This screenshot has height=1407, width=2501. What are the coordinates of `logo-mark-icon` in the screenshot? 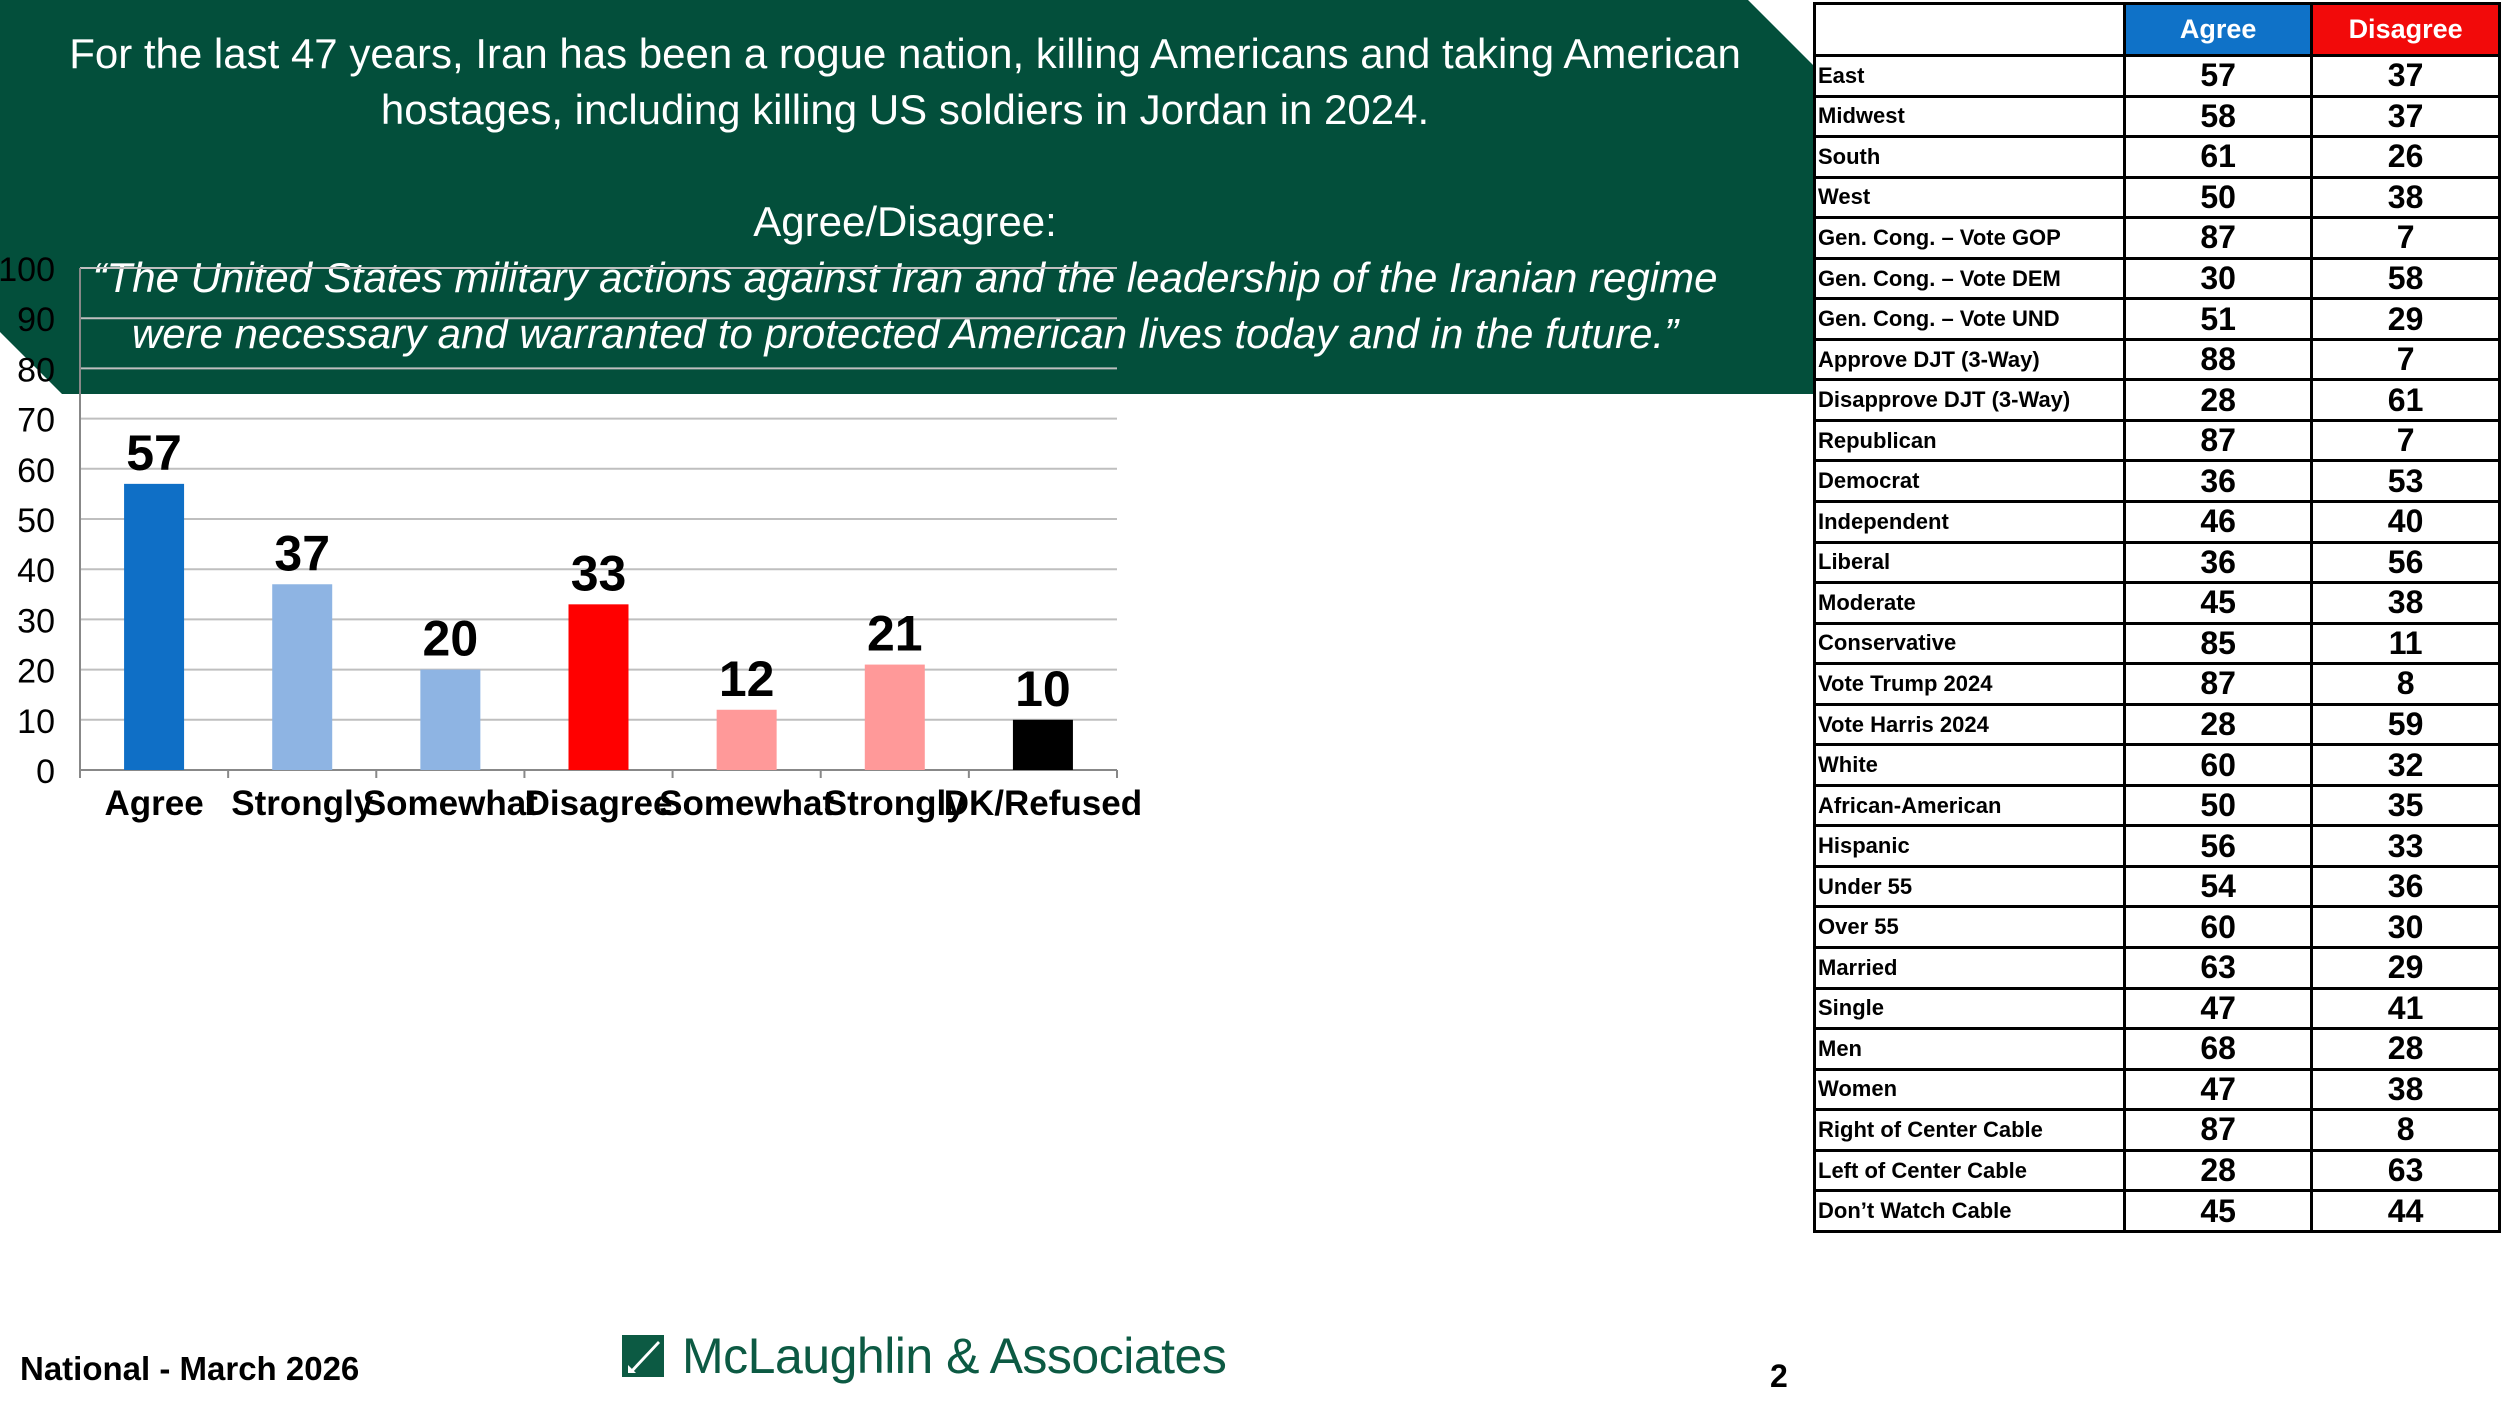 It's located at (643, 1356).